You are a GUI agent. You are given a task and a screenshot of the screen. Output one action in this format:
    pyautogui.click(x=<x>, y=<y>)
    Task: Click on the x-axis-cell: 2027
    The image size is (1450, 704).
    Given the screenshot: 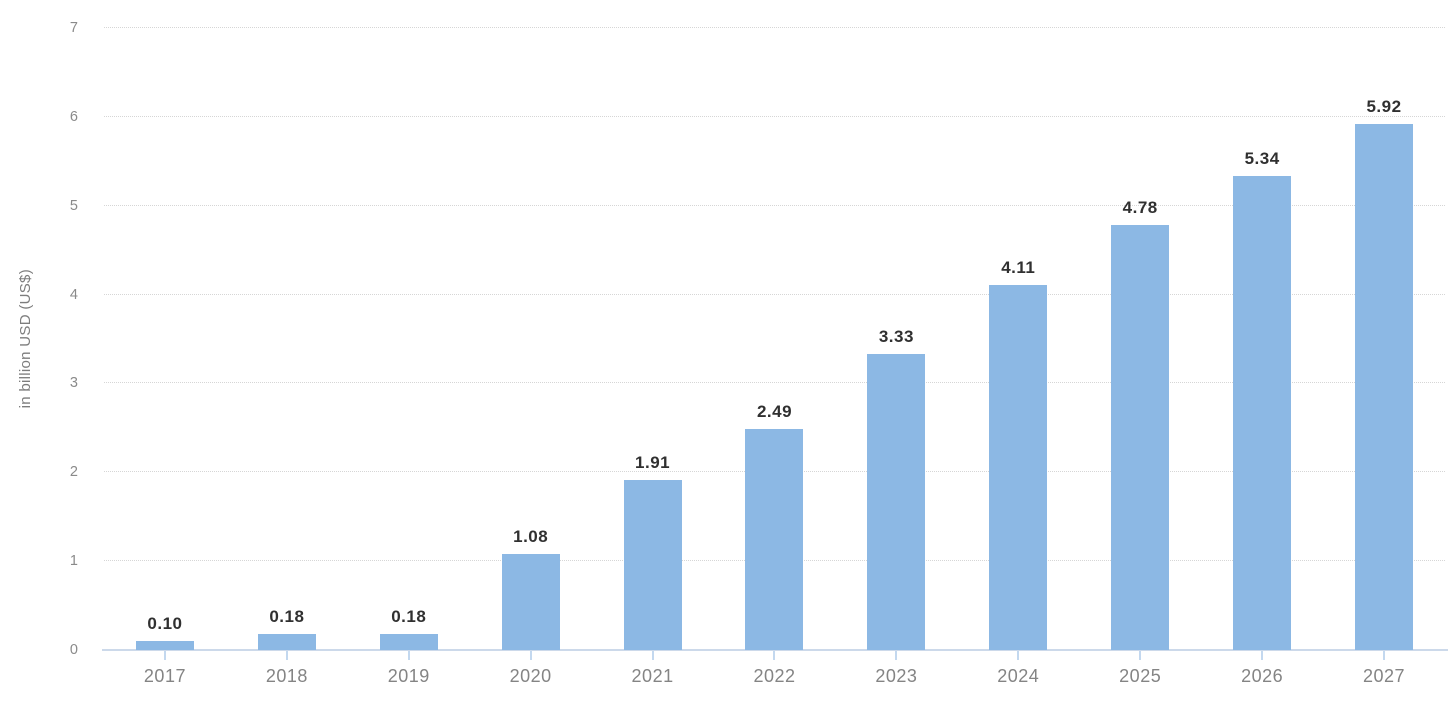 What is the action you would take?
    pyautogui.click(x=1384, y=677)
    